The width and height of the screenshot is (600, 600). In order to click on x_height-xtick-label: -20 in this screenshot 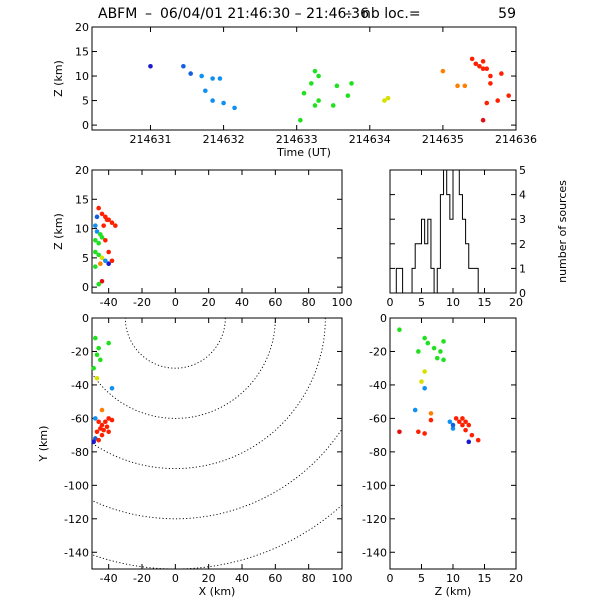, I will do `click(142, 302)`.